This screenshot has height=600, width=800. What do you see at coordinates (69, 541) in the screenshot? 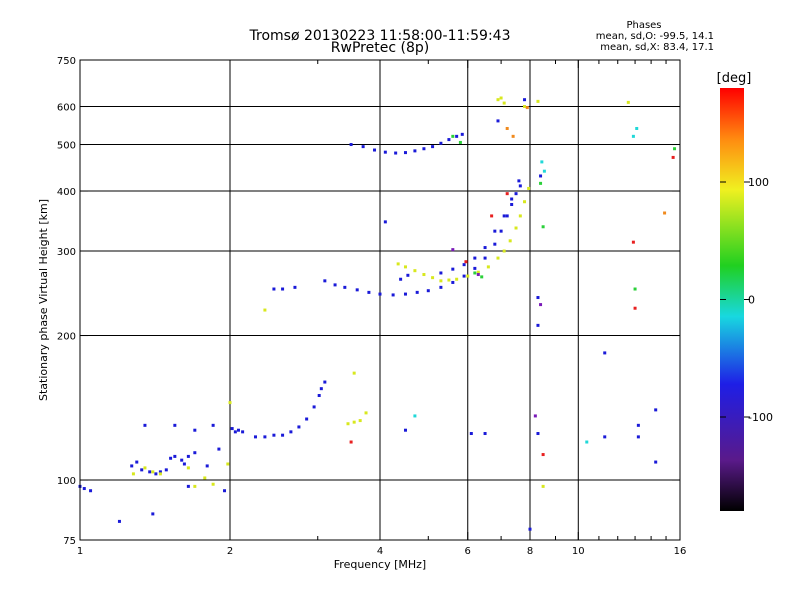
I see `y-tick-label: 75` at bounding box center [69, 541].